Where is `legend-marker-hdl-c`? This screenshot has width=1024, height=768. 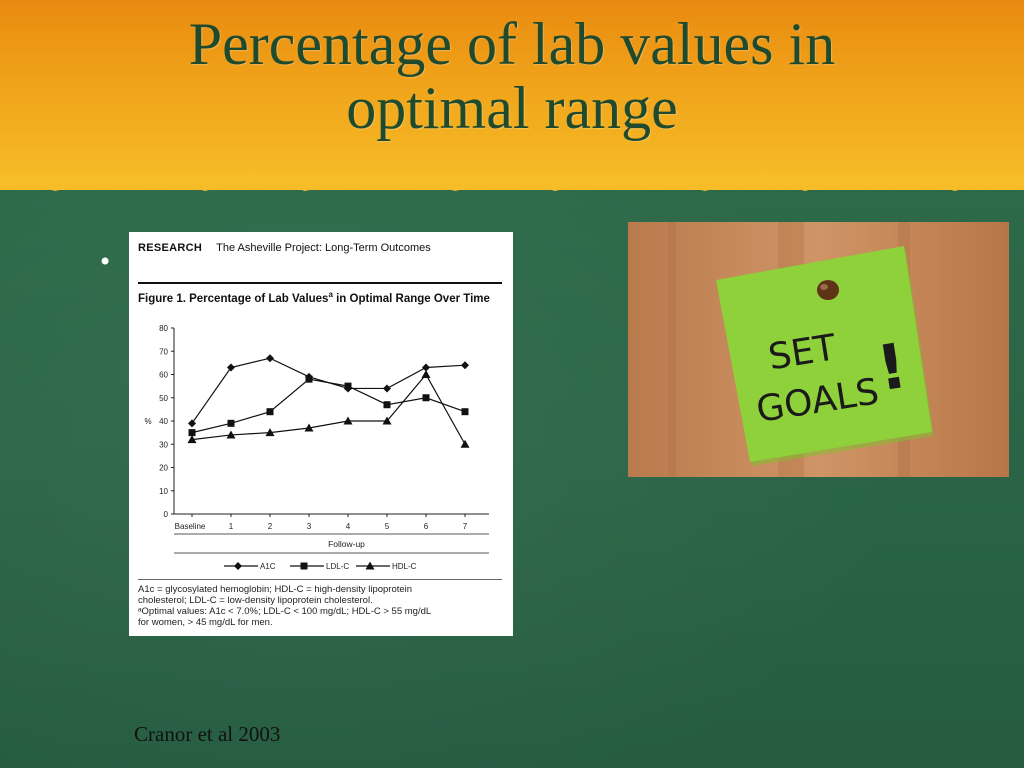
legend-marker-hdl-c is located at coordinates (370, 565).